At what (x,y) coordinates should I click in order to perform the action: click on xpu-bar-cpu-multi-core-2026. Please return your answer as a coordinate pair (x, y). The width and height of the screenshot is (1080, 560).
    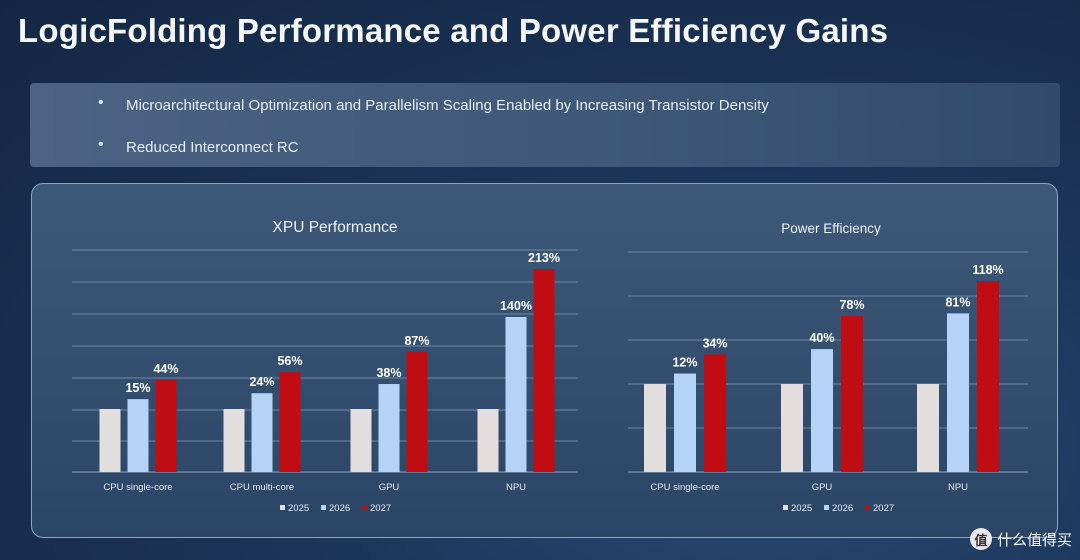
    Looking at the image, I should click on (262, 432).